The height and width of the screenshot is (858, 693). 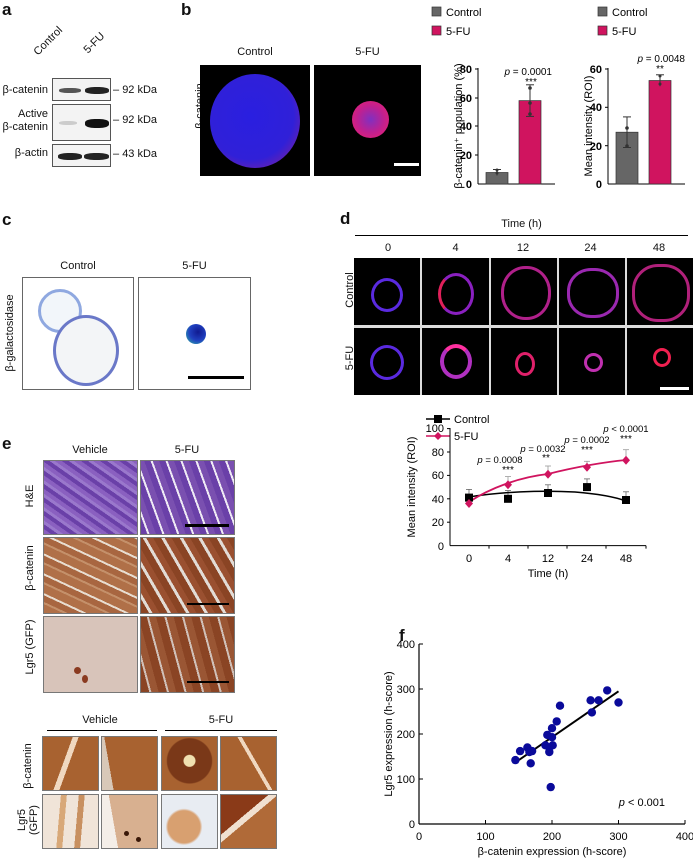 What do you see at coordinates (90, 575) in the screenshot?
I see `bcatenin-ihc-vehicle` at bounding box center [90, 575].